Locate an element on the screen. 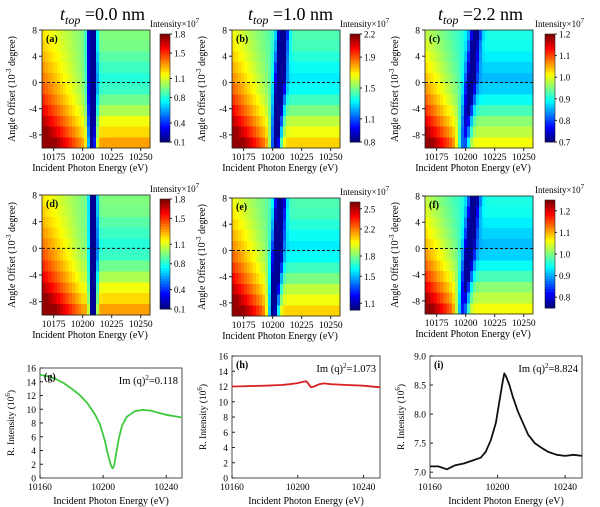 This screenshot has height=507, width=600. colorbar-tick-label: 1.8 is located at coordinates (370, 257).